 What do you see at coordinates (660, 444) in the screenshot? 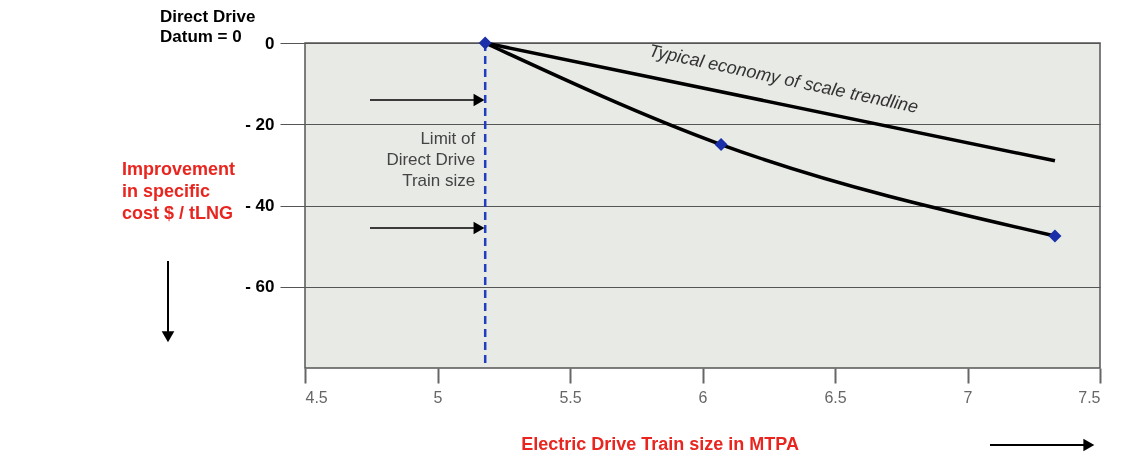
I see `x-axis-title: Electric Drive Train size in MTPA` at bounding box center [660, 444].